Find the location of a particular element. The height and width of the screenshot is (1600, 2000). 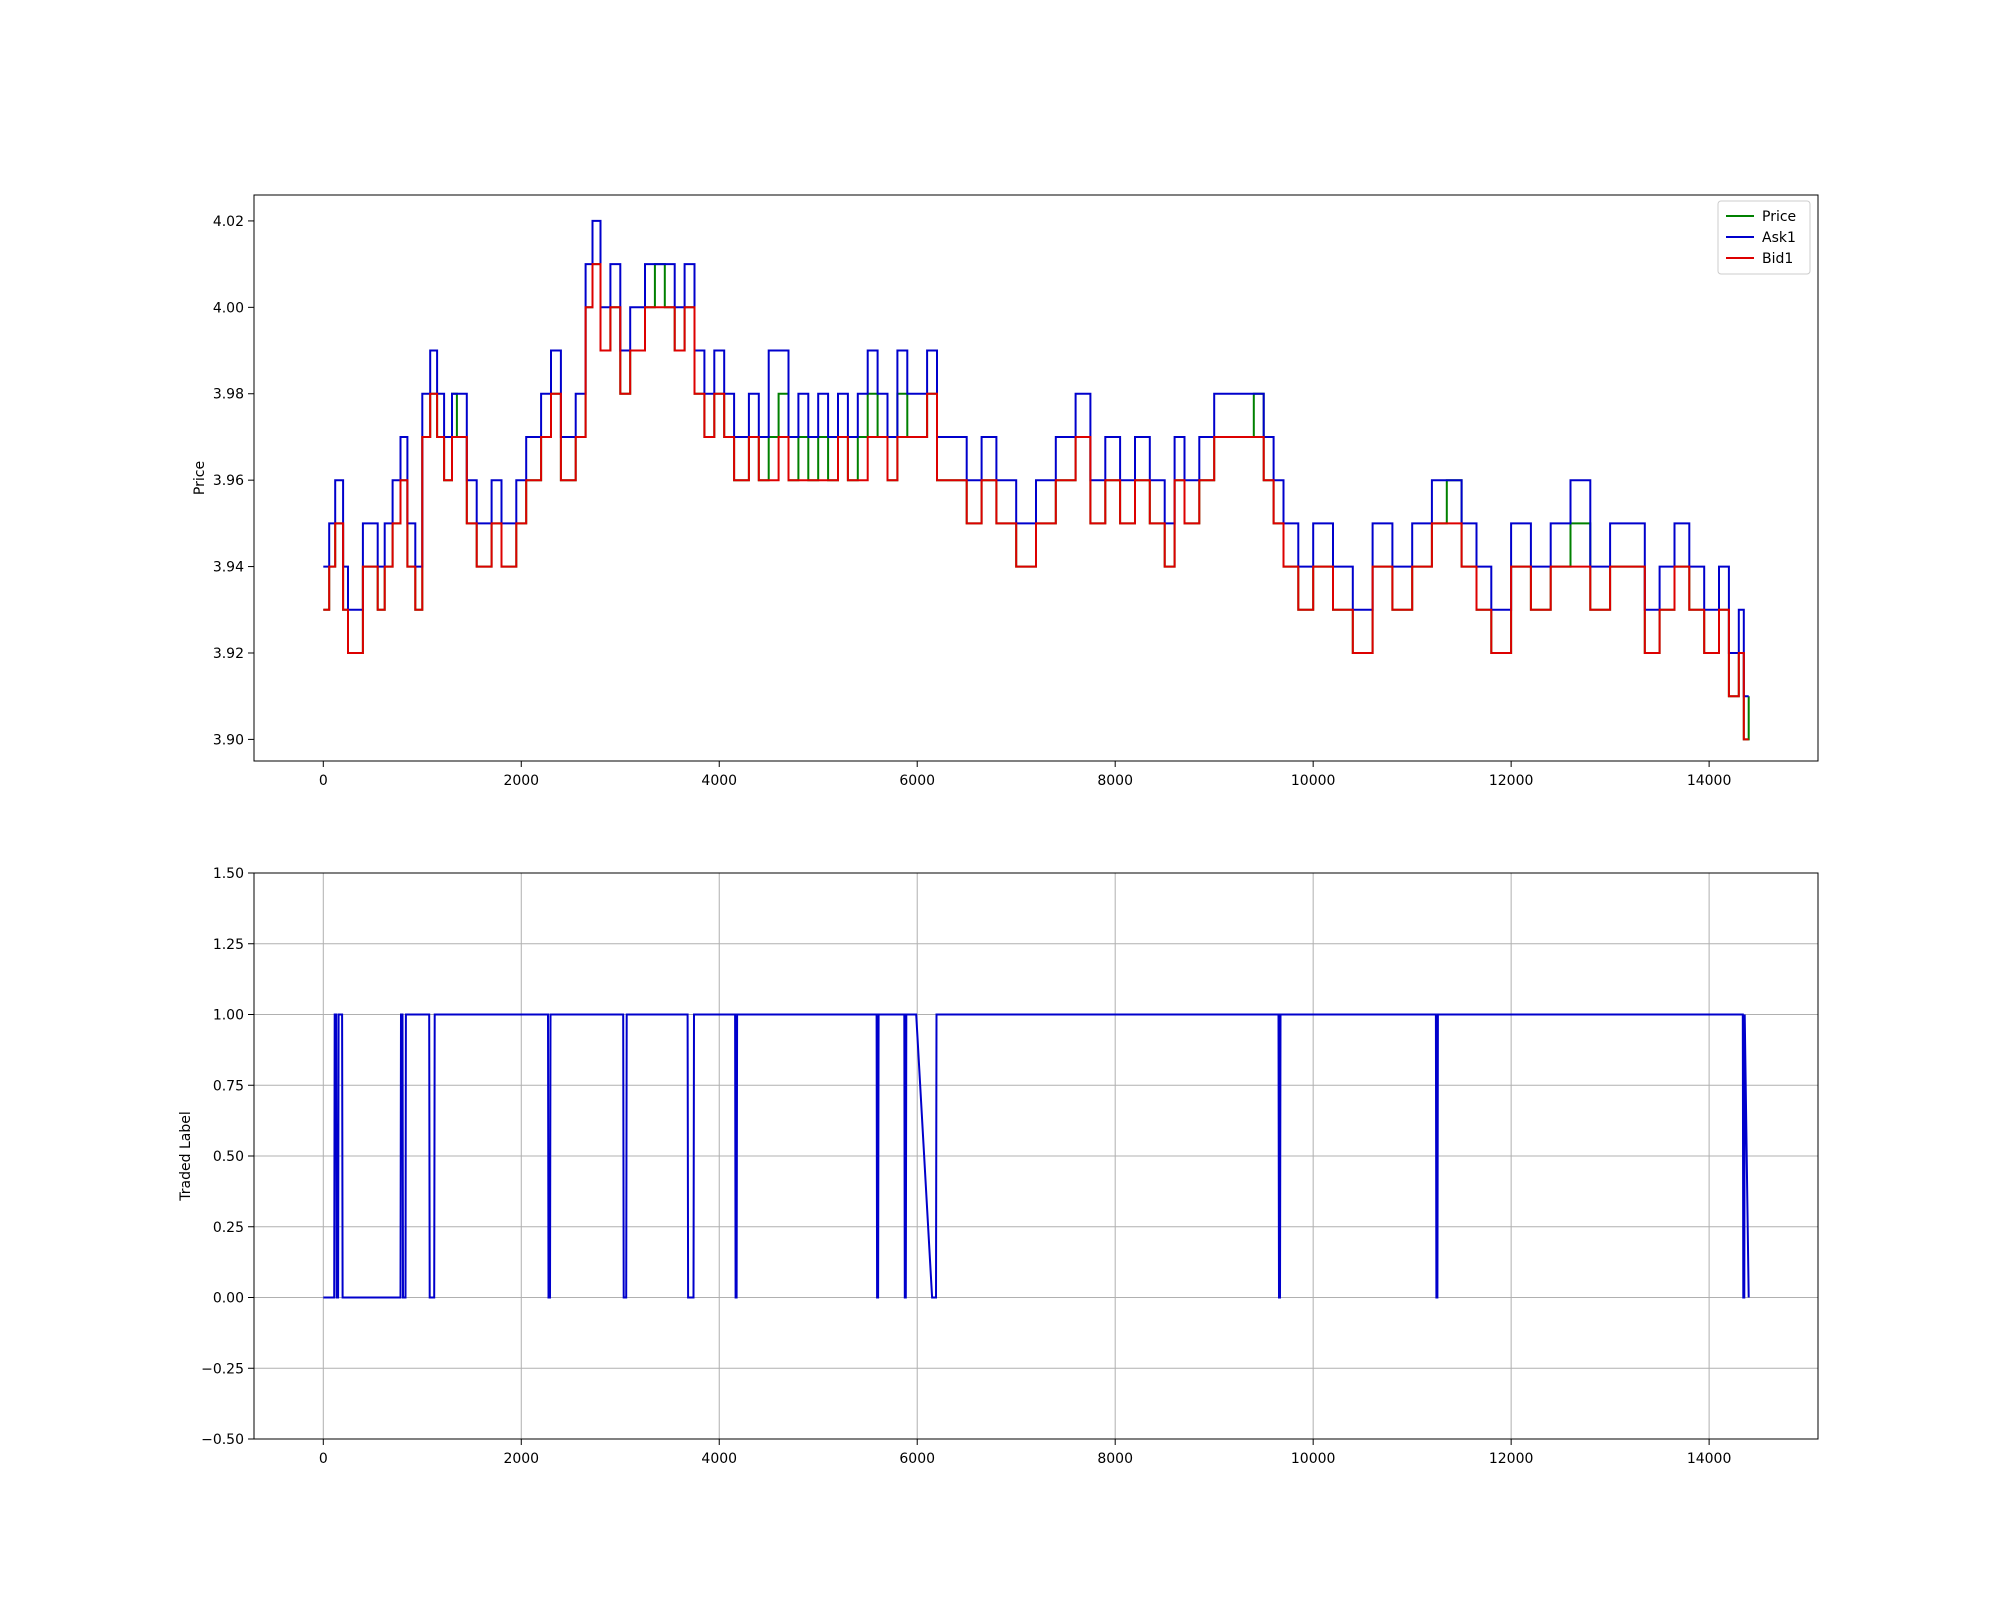

y-tick-label: 3.90 is located at coordinates (228, 740).